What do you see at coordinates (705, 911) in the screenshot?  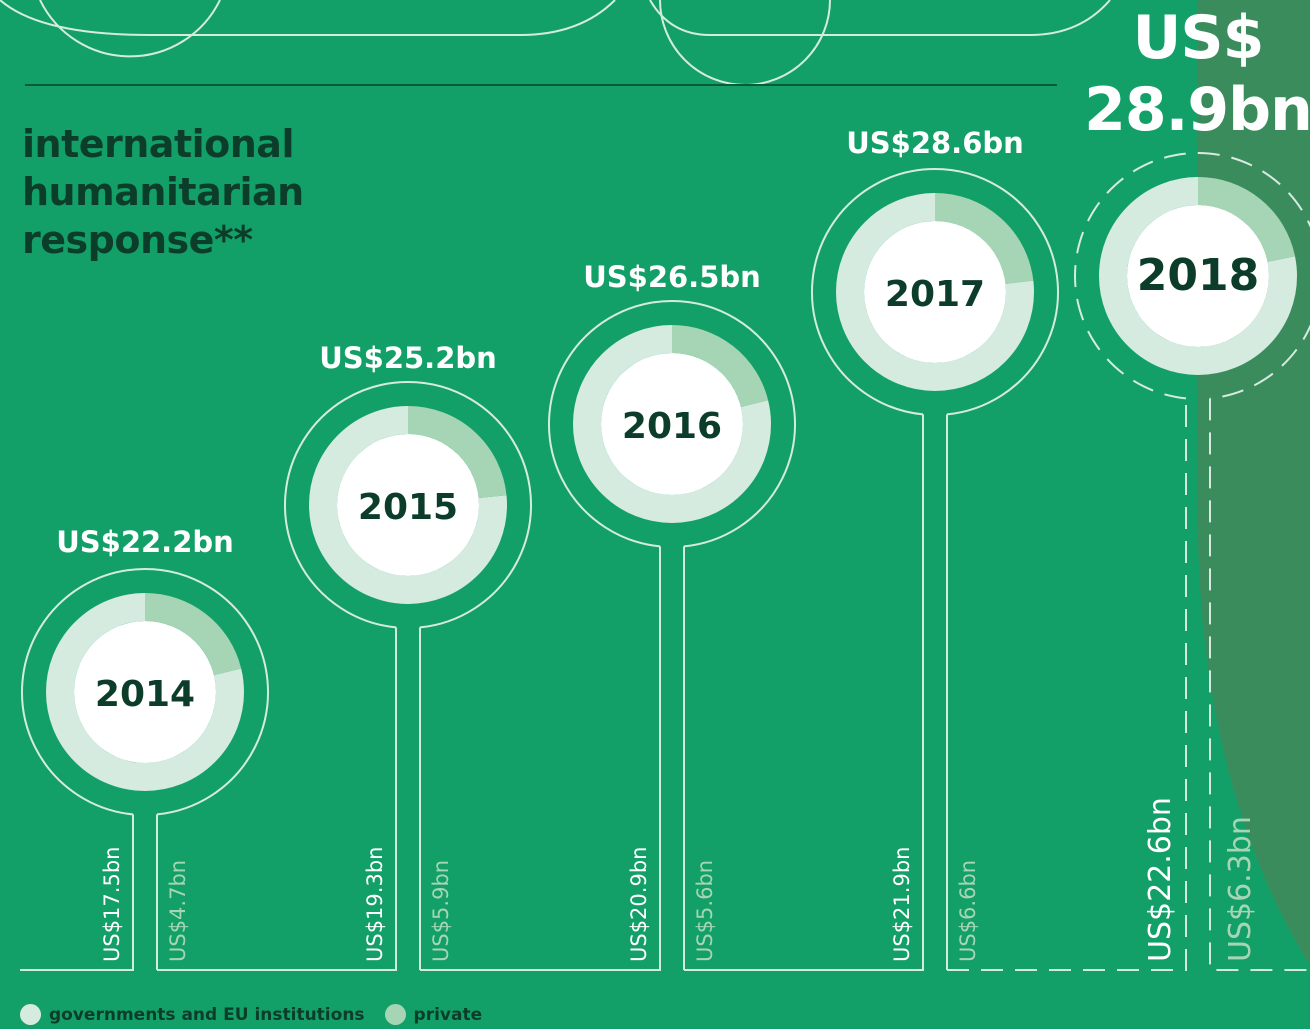 I see `value-label: US$5.6bn` at bounding box center [705, 911].